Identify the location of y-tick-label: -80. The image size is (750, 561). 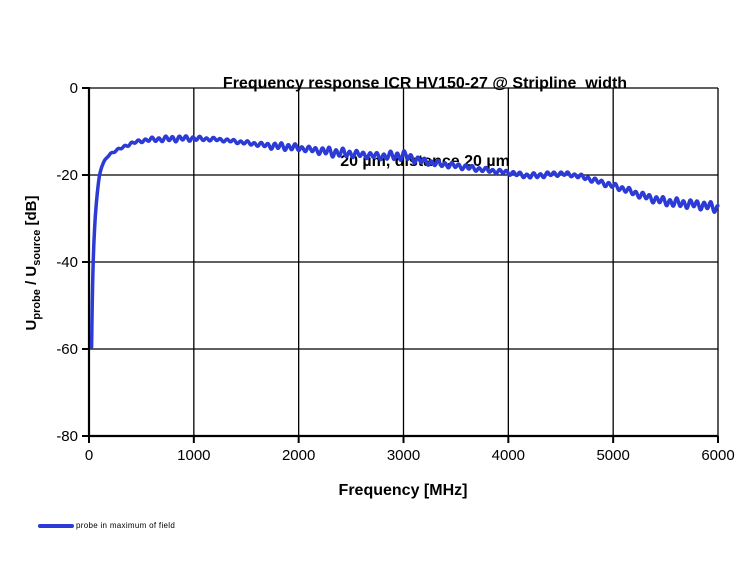
(67, 436).